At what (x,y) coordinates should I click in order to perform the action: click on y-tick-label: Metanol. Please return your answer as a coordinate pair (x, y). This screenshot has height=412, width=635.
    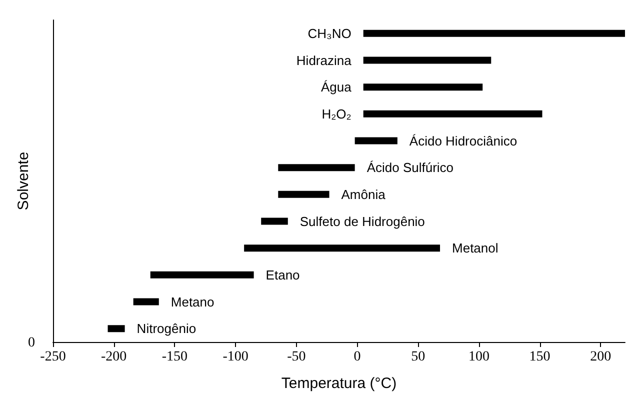
    Looking at the image, I should click on (475, 248).